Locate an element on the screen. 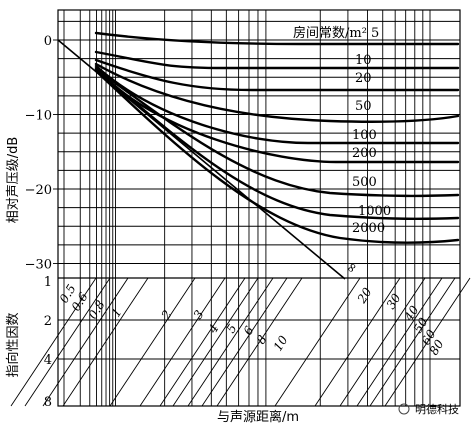 The width and height of the screenshot is (474, 431). directivity-label: 0.8 is located at coordinates (97, 310).